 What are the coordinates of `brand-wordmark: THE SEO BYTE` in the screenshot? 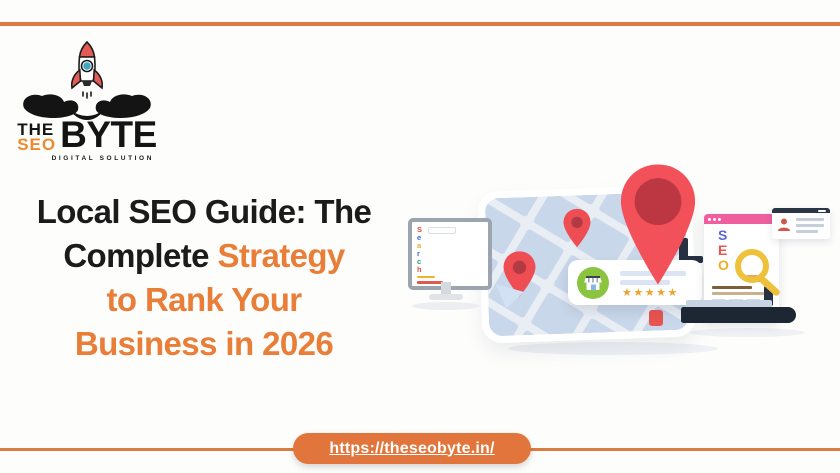 It's located at (87, 134).